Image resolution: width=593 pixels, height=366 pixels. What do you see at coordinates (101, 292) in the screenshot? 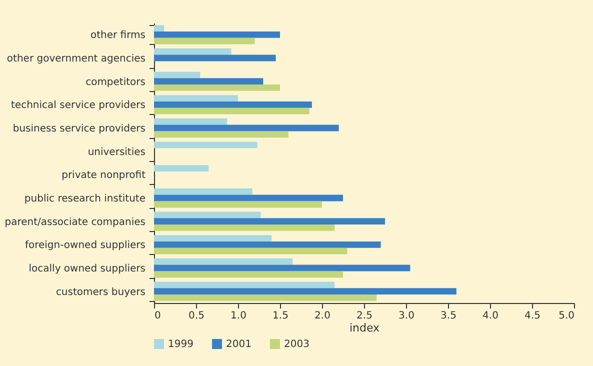
I see `y-tick-label: customers buyers` at bounding box center [101, 292].